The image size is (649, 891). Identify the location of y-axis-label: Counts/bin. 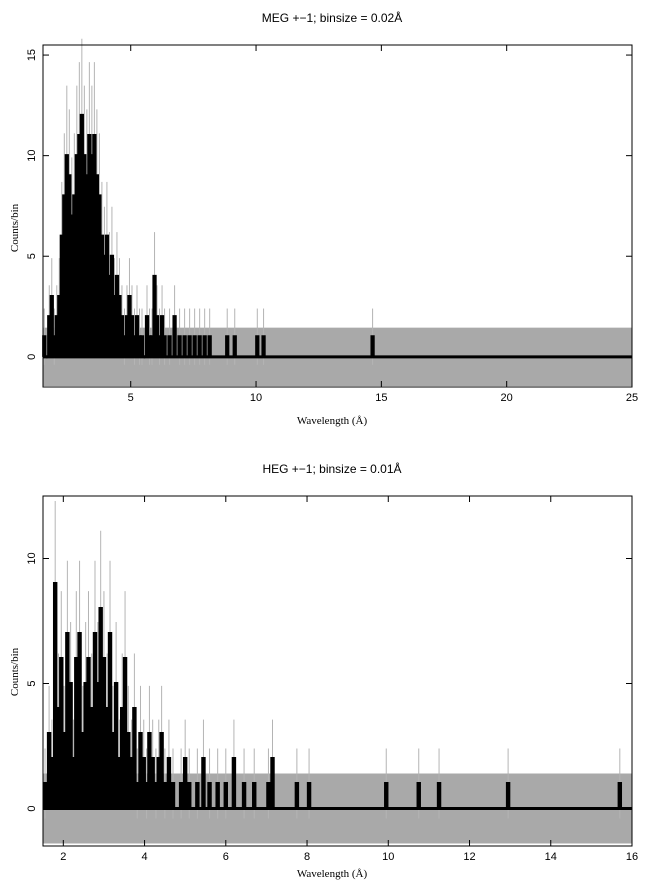
(15, 671).